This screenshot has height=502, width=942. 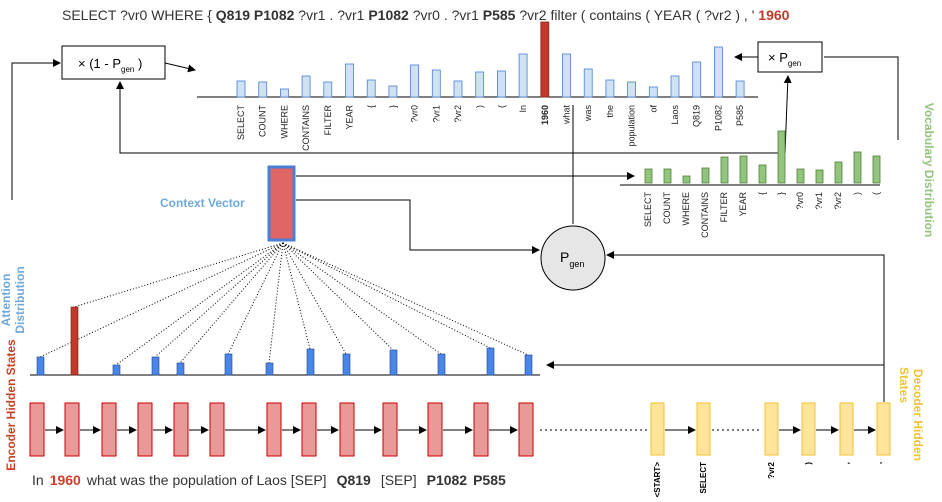 I want to click on attention-token: P1082, so click(x=718, y=118).